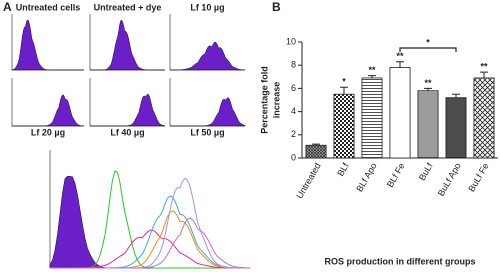 Image resolution: width=500 pixels, height=272 pixels. Describe the element at coordinates (449, 179) in the screenshot. I see `x-tick-label: BuLf Apo` at that location.